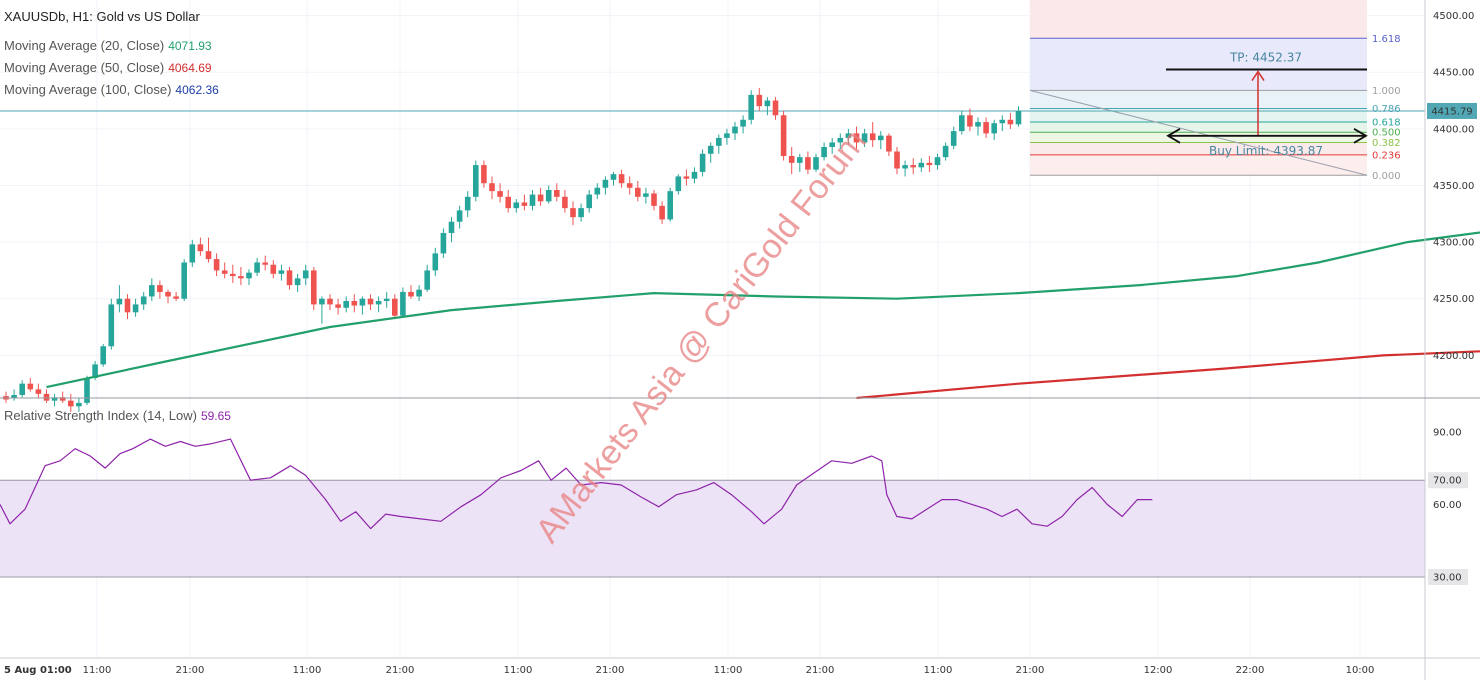  I want to click on price-tick-label: 4200.00, so click(1453, 356).